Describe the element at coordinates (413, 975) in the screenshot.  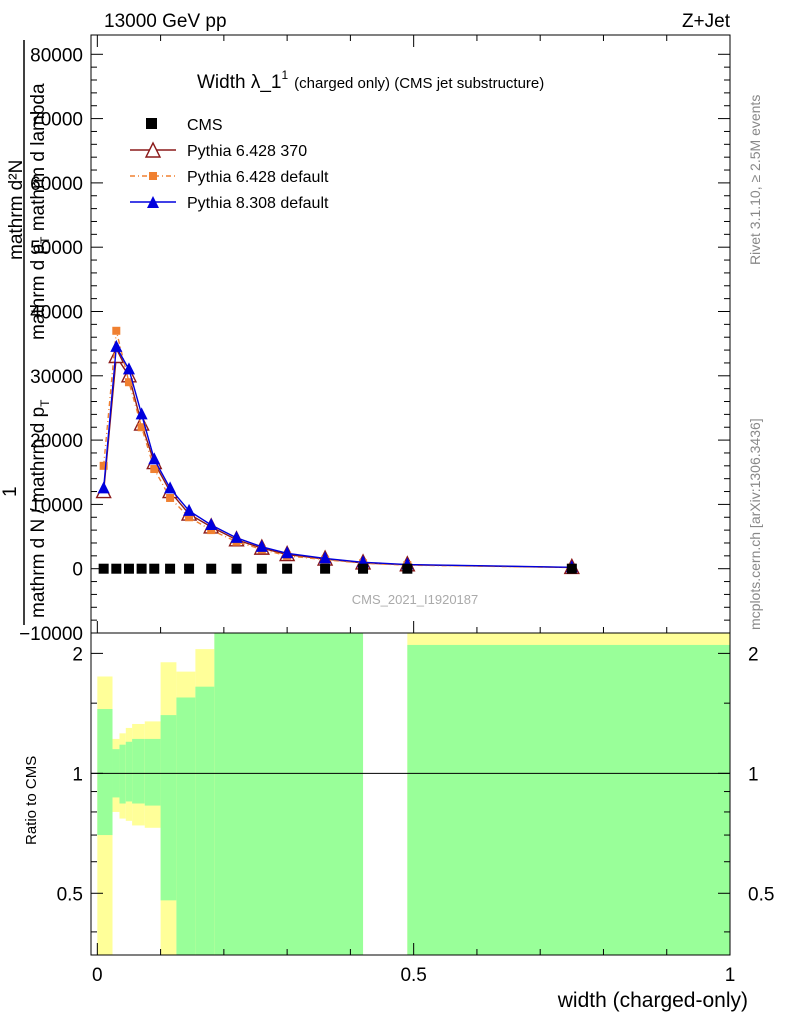
I see `ratio-x-tick-label: 0.5` at that location.